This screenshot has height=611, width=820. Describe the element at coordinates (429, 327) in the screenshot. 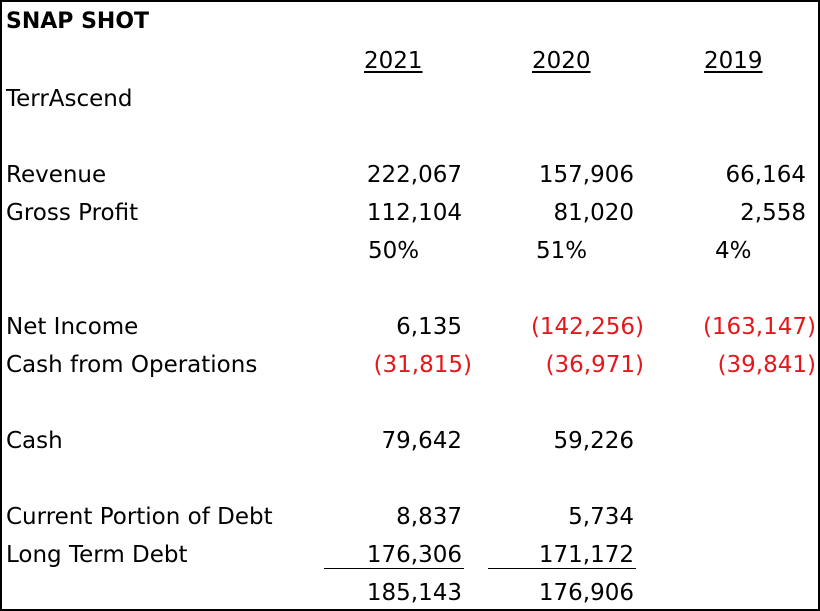

I see `net-income-2021: 6,135` at that location.